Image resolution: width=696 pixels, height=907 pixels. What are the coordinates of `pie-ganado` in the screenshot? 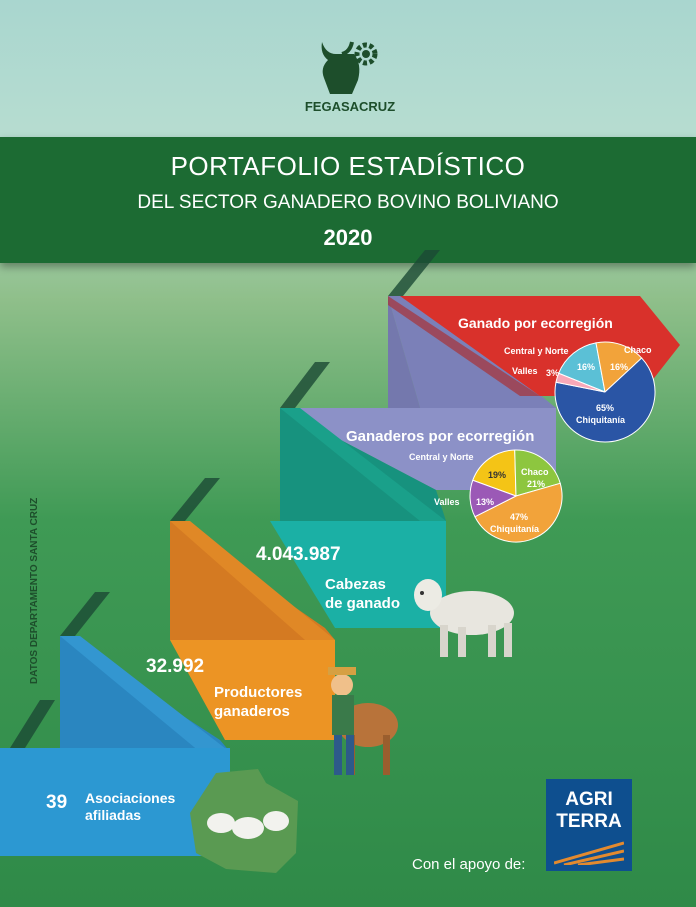 It's located at (605, 392).